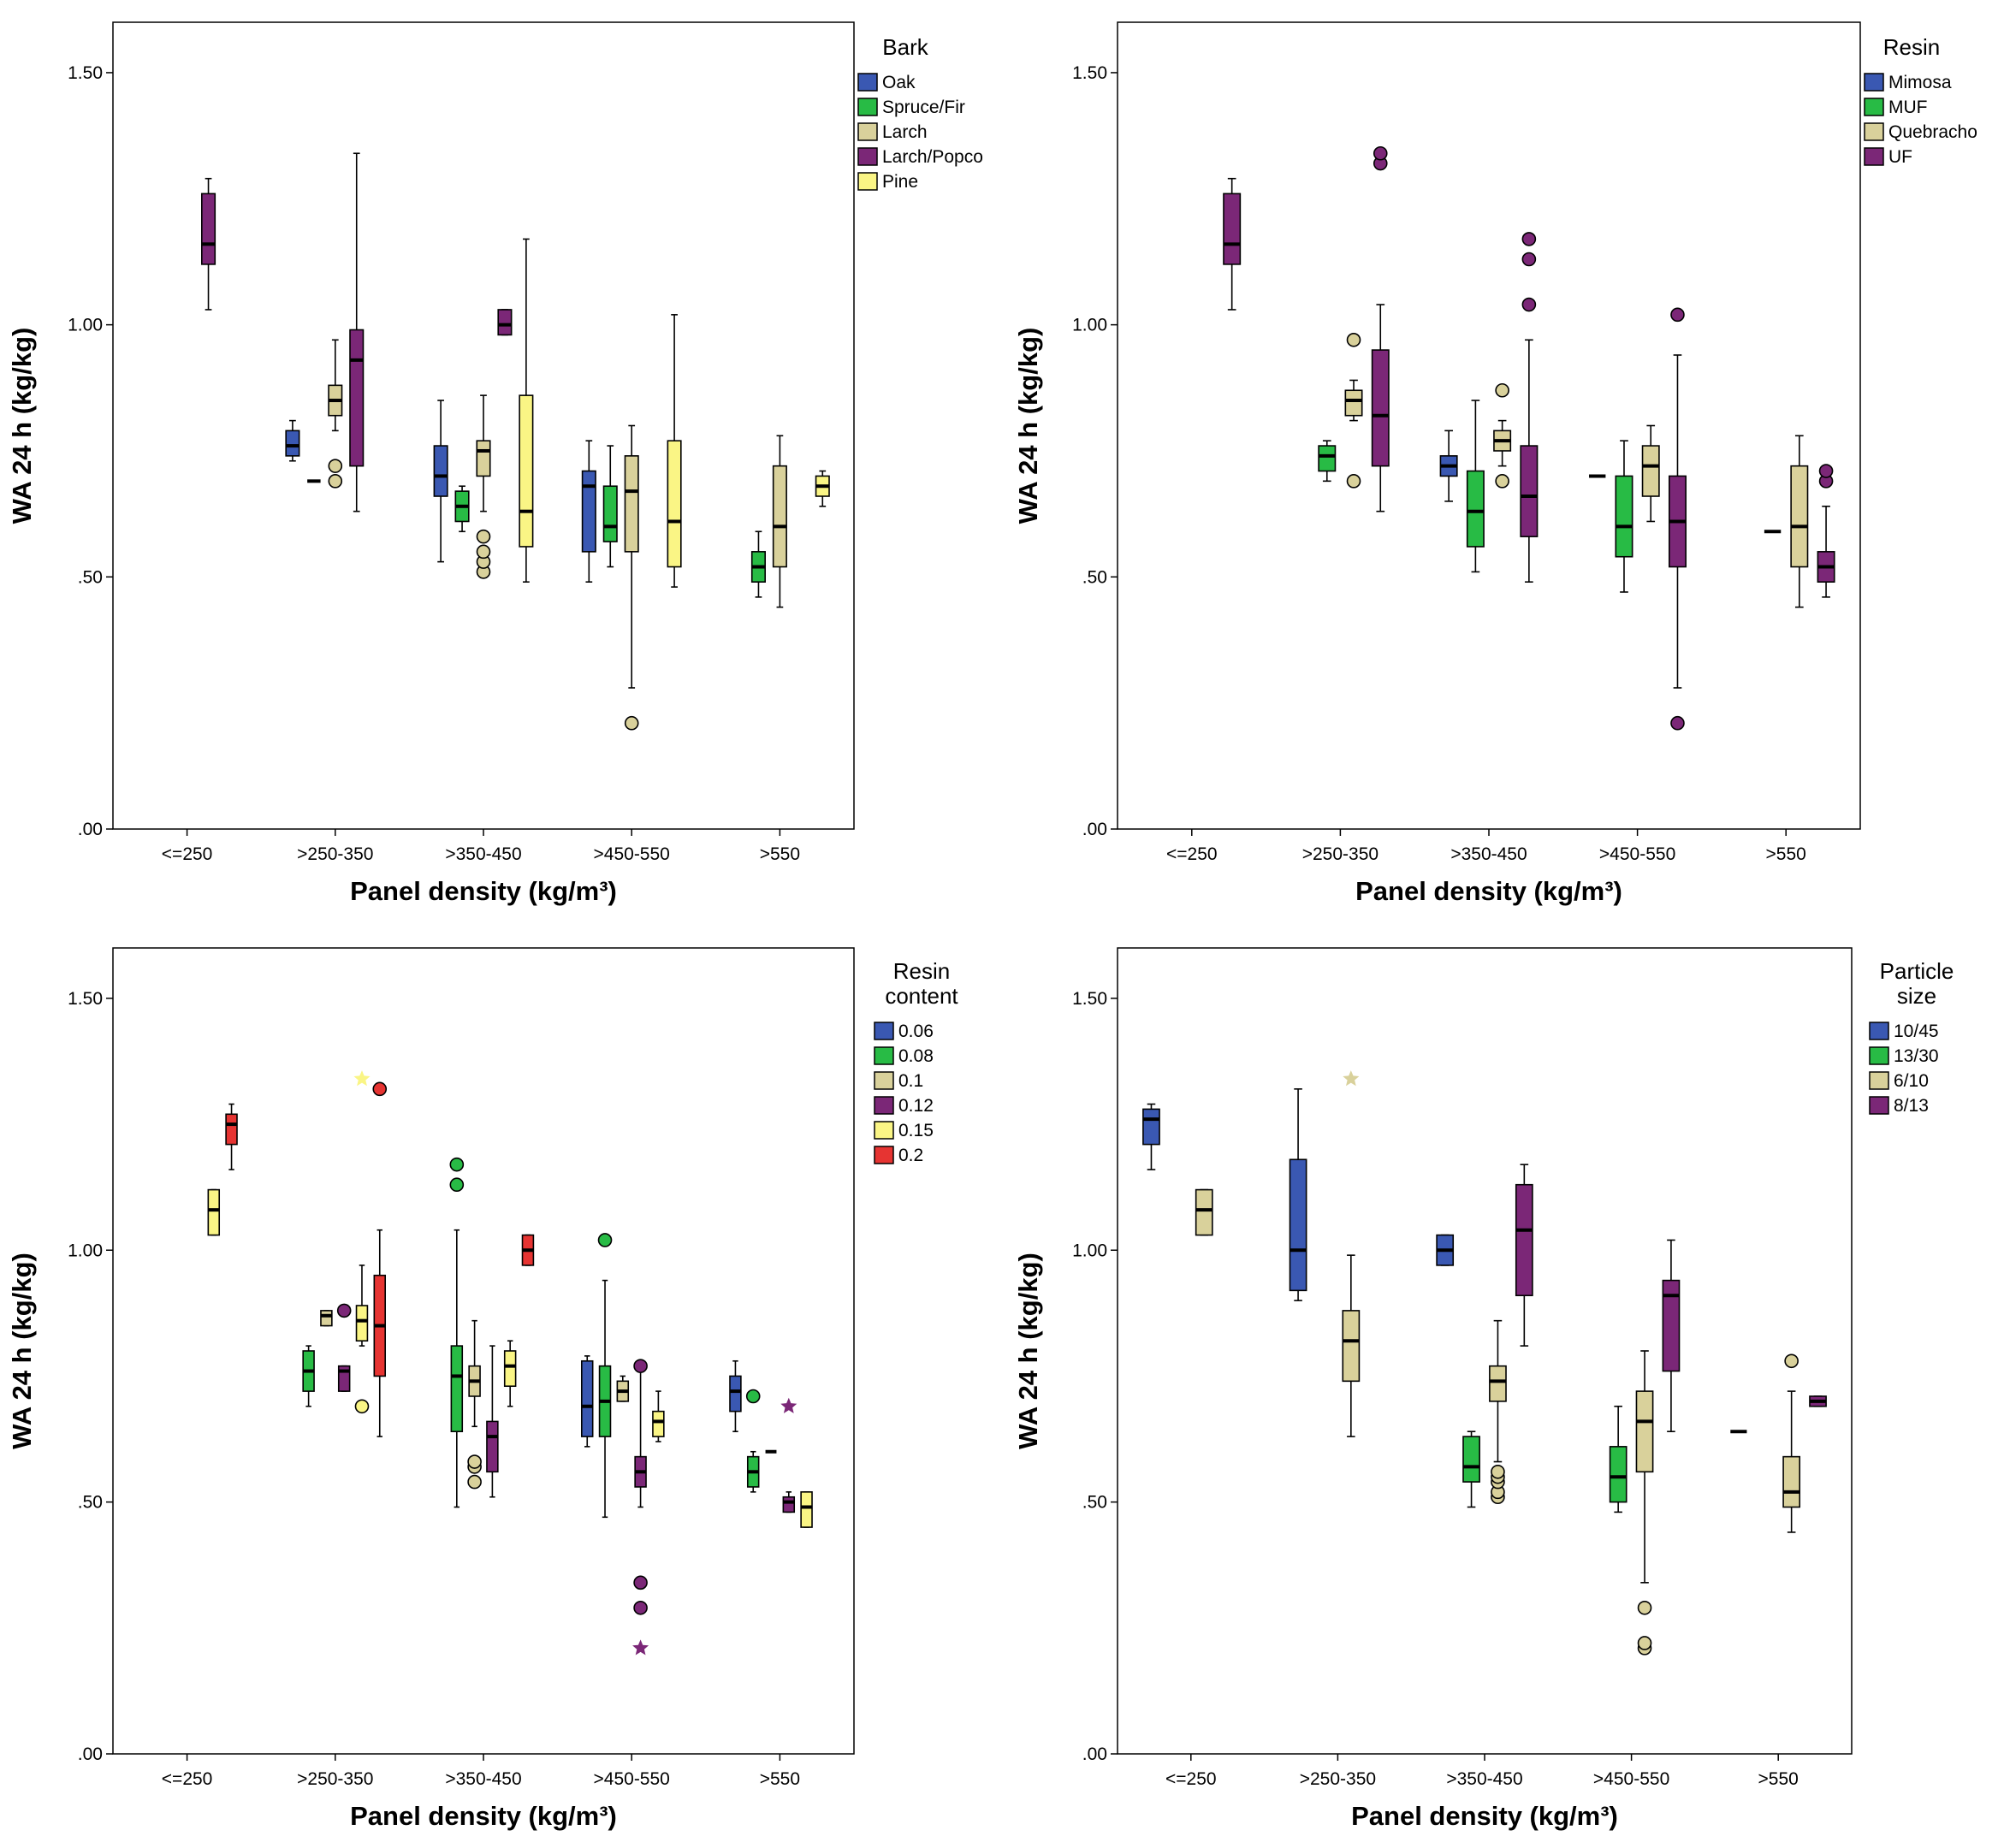 This screenshot has width=2004, height=1848. What do you see at coordinates (921, 996) in the screenshot?
I see `legend-title: content` at bounding box center [921, 996].